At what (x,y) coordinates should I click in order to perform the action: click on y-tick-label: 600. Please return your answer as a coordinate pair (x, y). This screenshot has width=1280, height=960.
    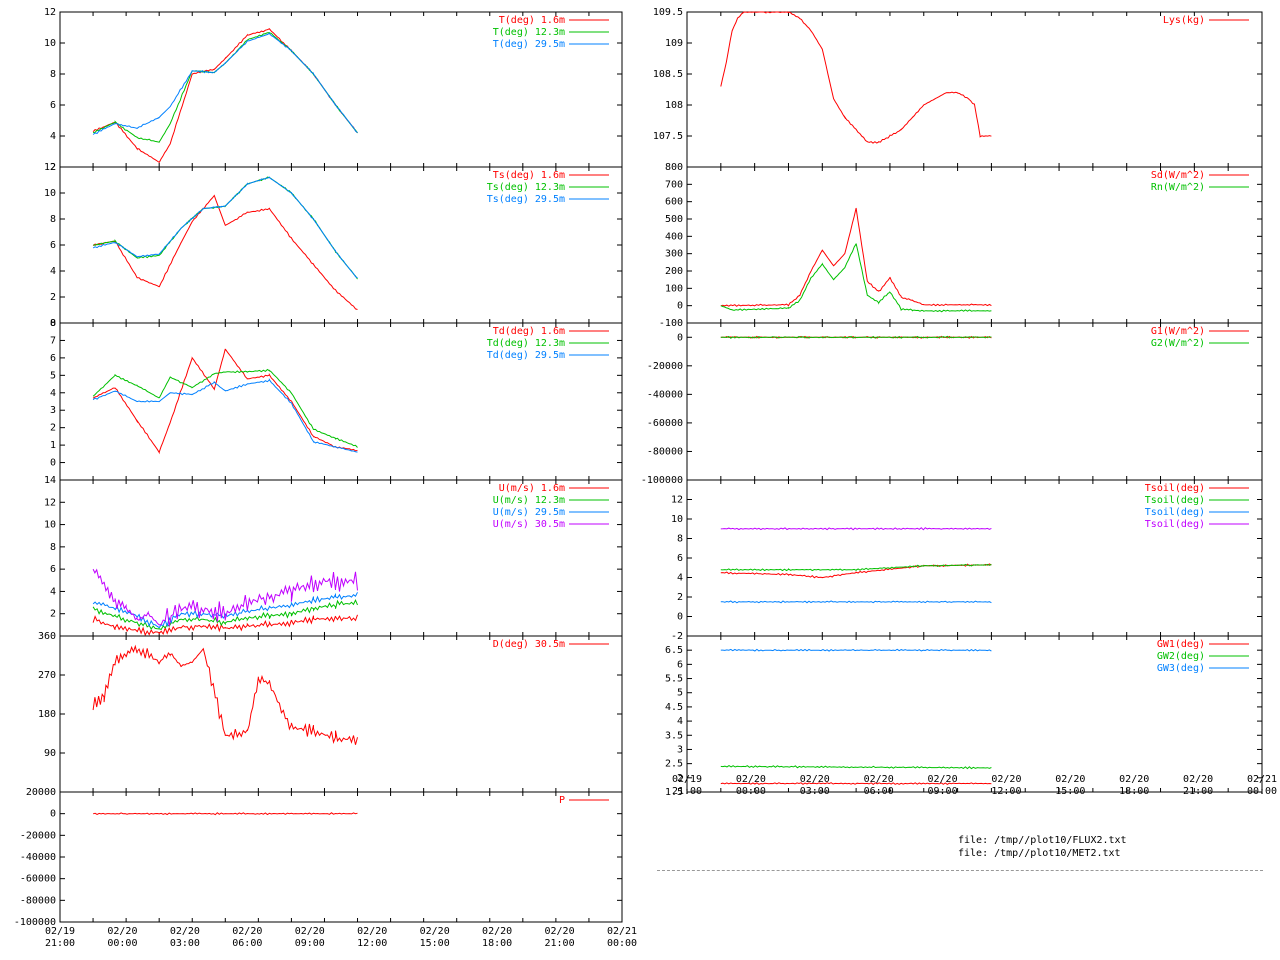
    Looking at the image, I should click on (674, 202).